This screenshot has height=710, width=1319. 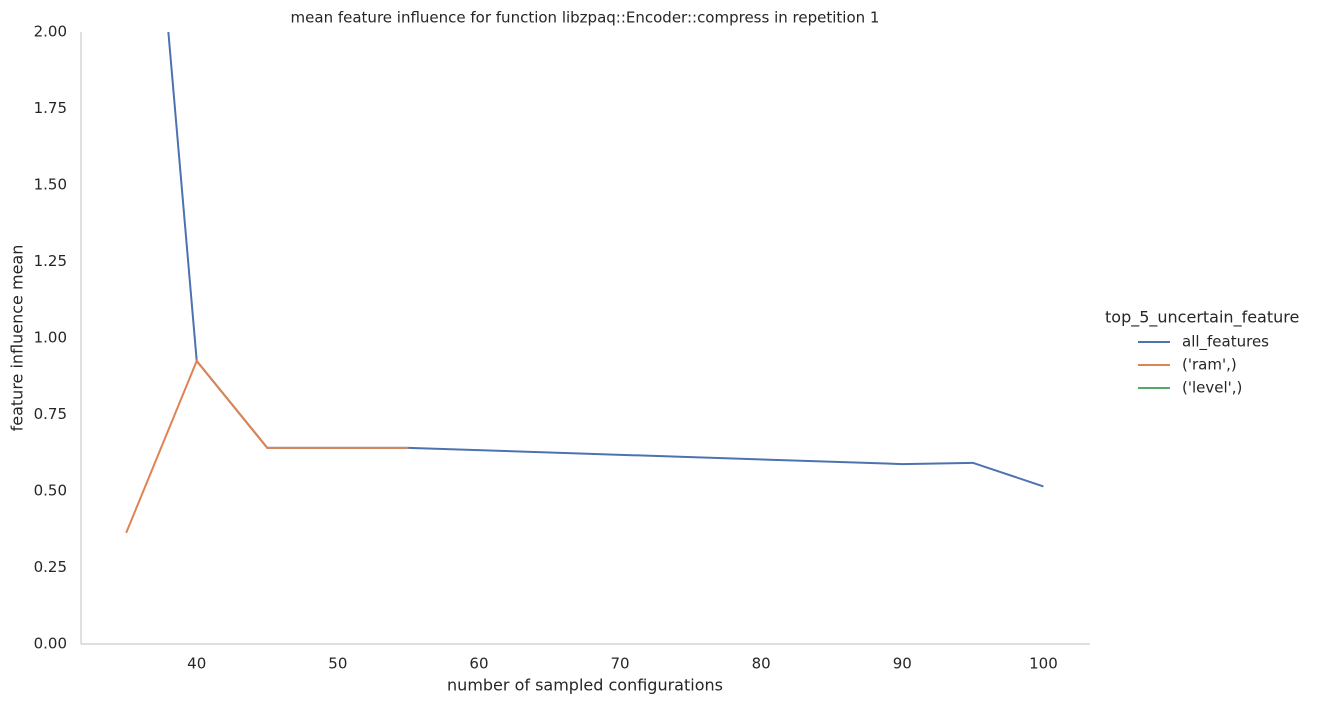 What do you see at coordinates (1043, 664) in the screenshot?
I see `x-tick-label: 100` at bounding box center [1043, 664].